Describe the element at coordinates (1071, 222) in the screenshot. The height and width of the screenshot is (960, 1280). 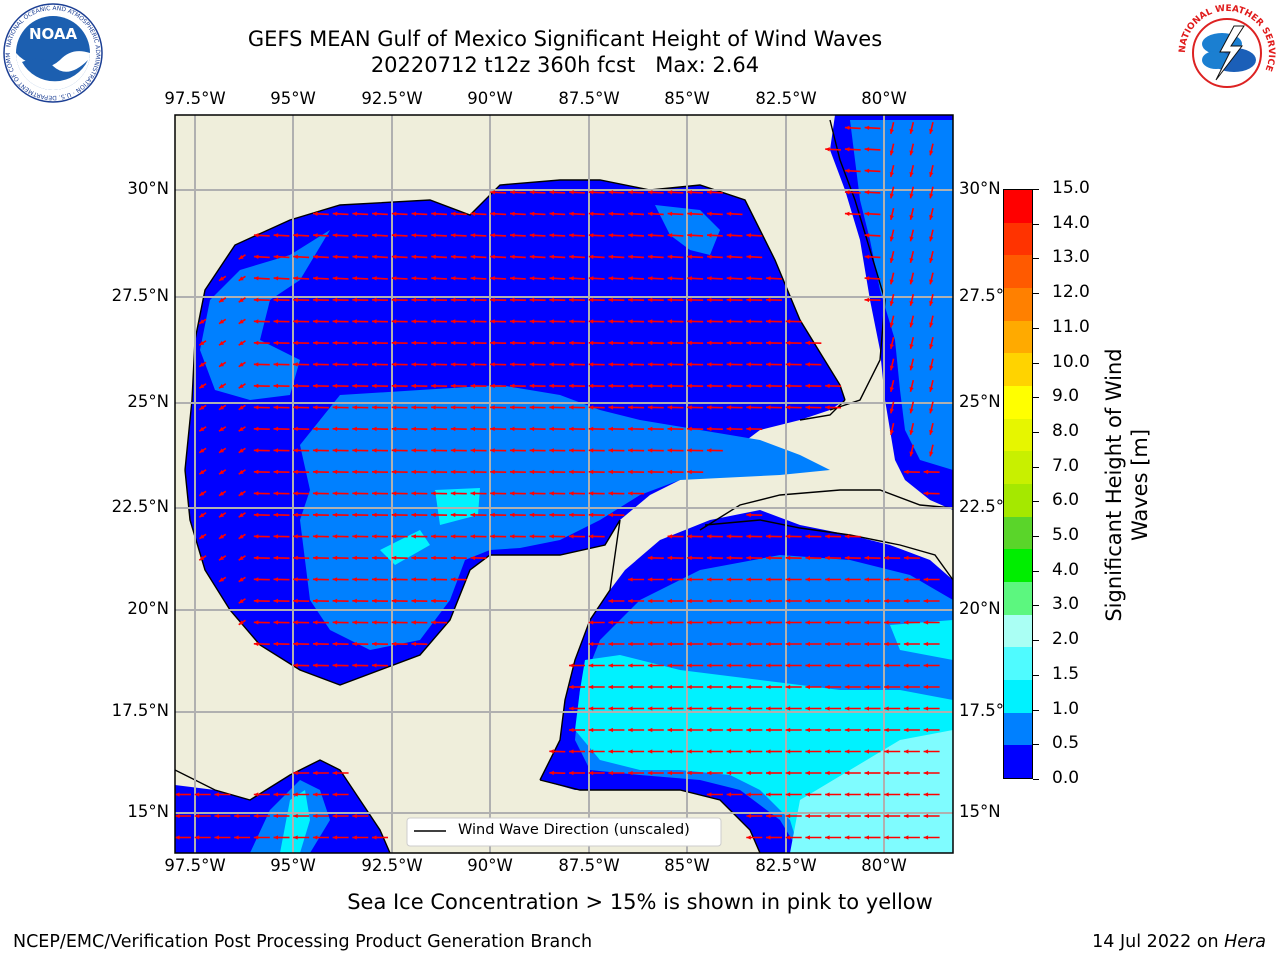
I see `colorbar-tick-label: 14.0` at that location.